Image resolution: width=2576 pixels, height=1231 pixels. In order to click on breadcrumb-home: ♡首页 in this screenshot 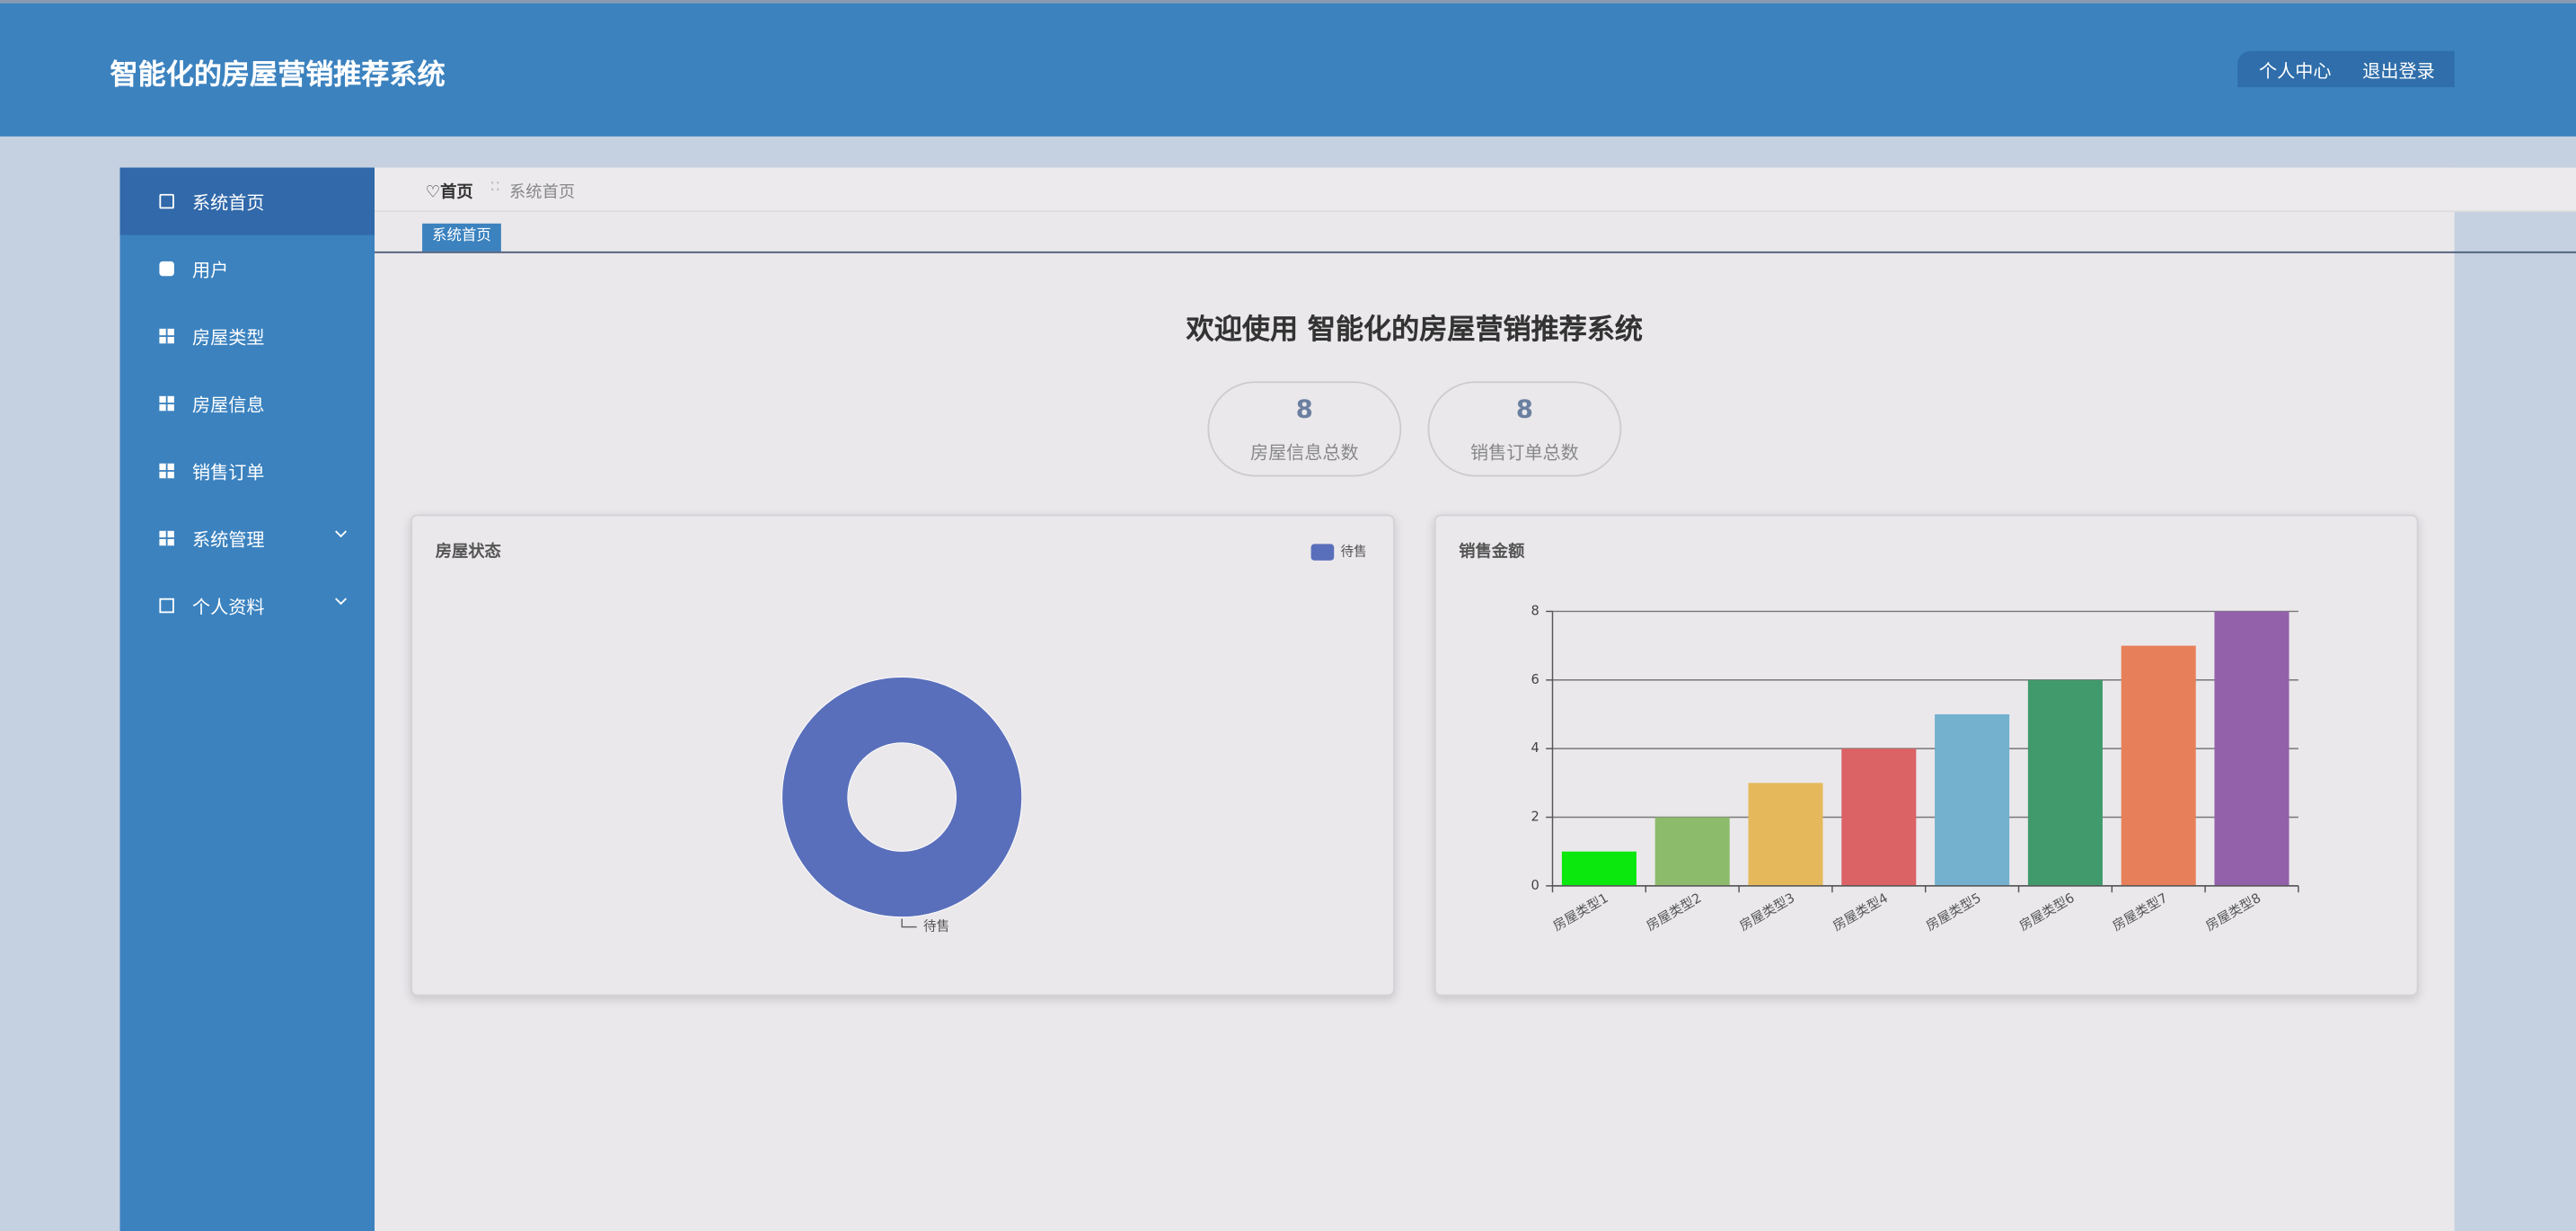, I will do `click(449, 192)`.